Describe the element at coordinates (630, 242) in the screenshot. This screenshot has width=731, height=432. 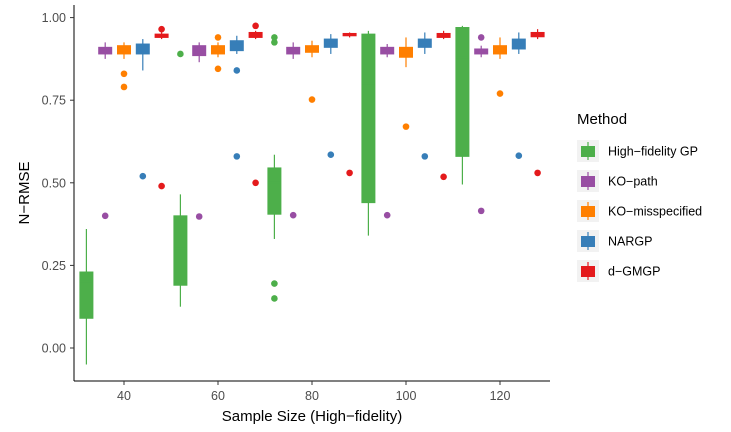
I see `legend-label: NARGP` at that location.